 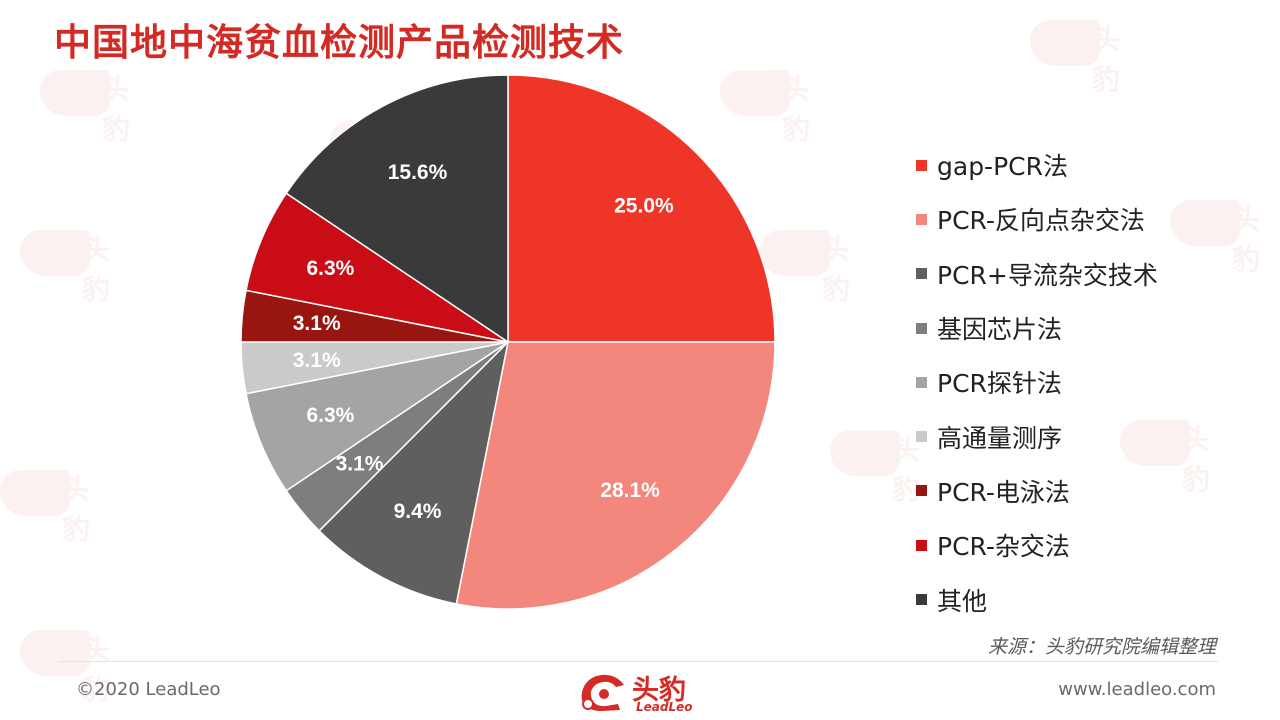 I want to click on legend-item: 高通量测序, so click(x=1037, y=436).